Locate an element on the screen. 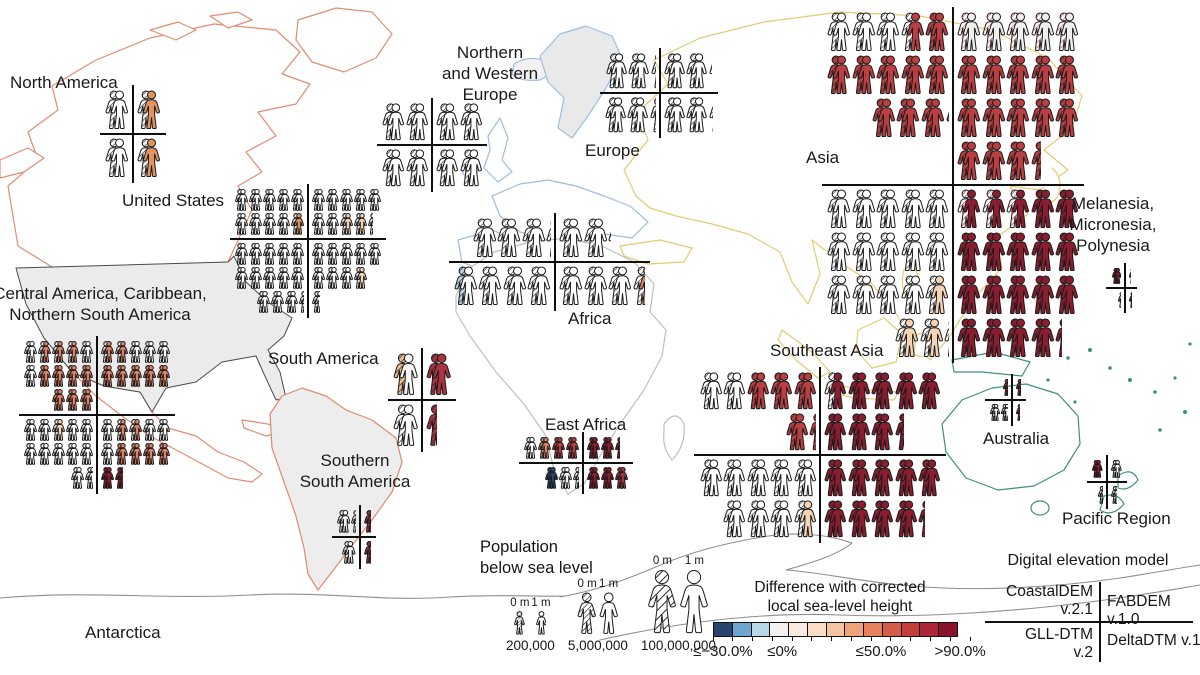 This screenshot has height=675, width=1200. melanesia-quadrant-tl is located at coordinates (1116, 276).